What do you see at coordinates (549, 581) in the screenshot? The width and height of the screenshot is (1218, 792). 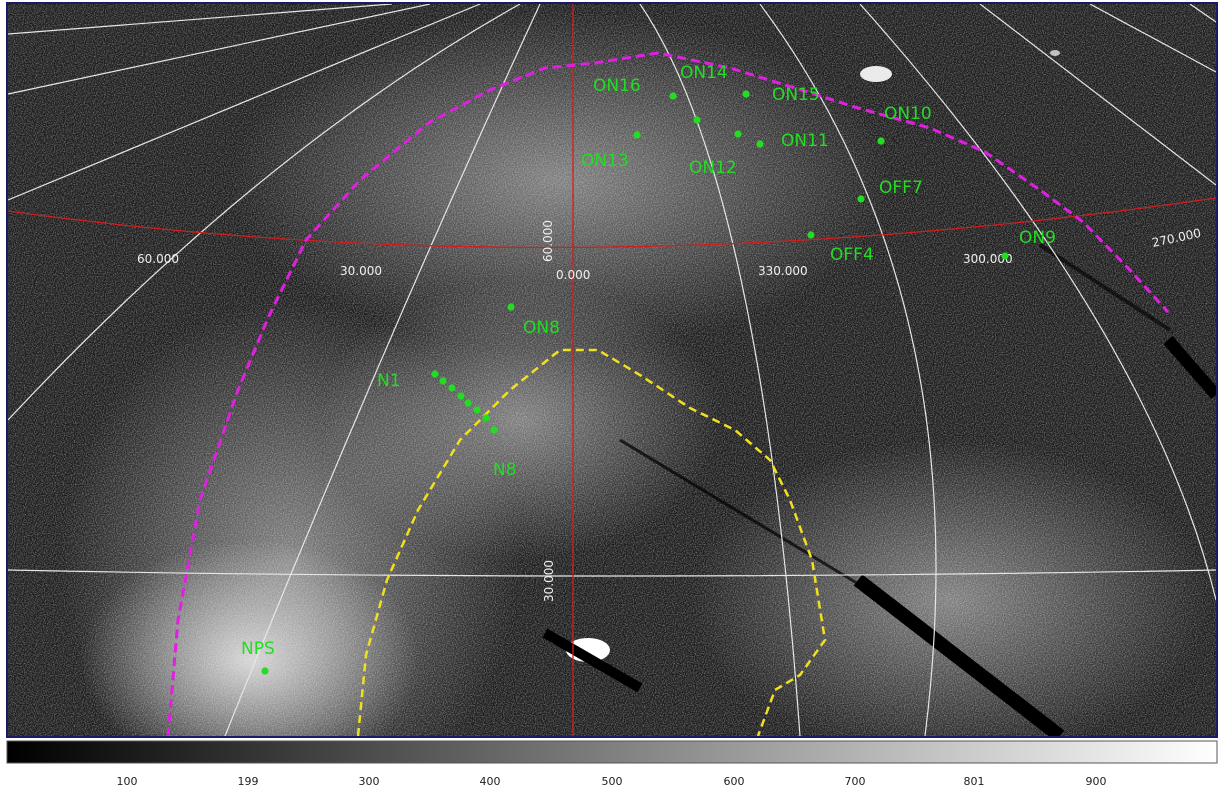 I see `lat-label-30: 30.000` at bounding box center [549, 581].